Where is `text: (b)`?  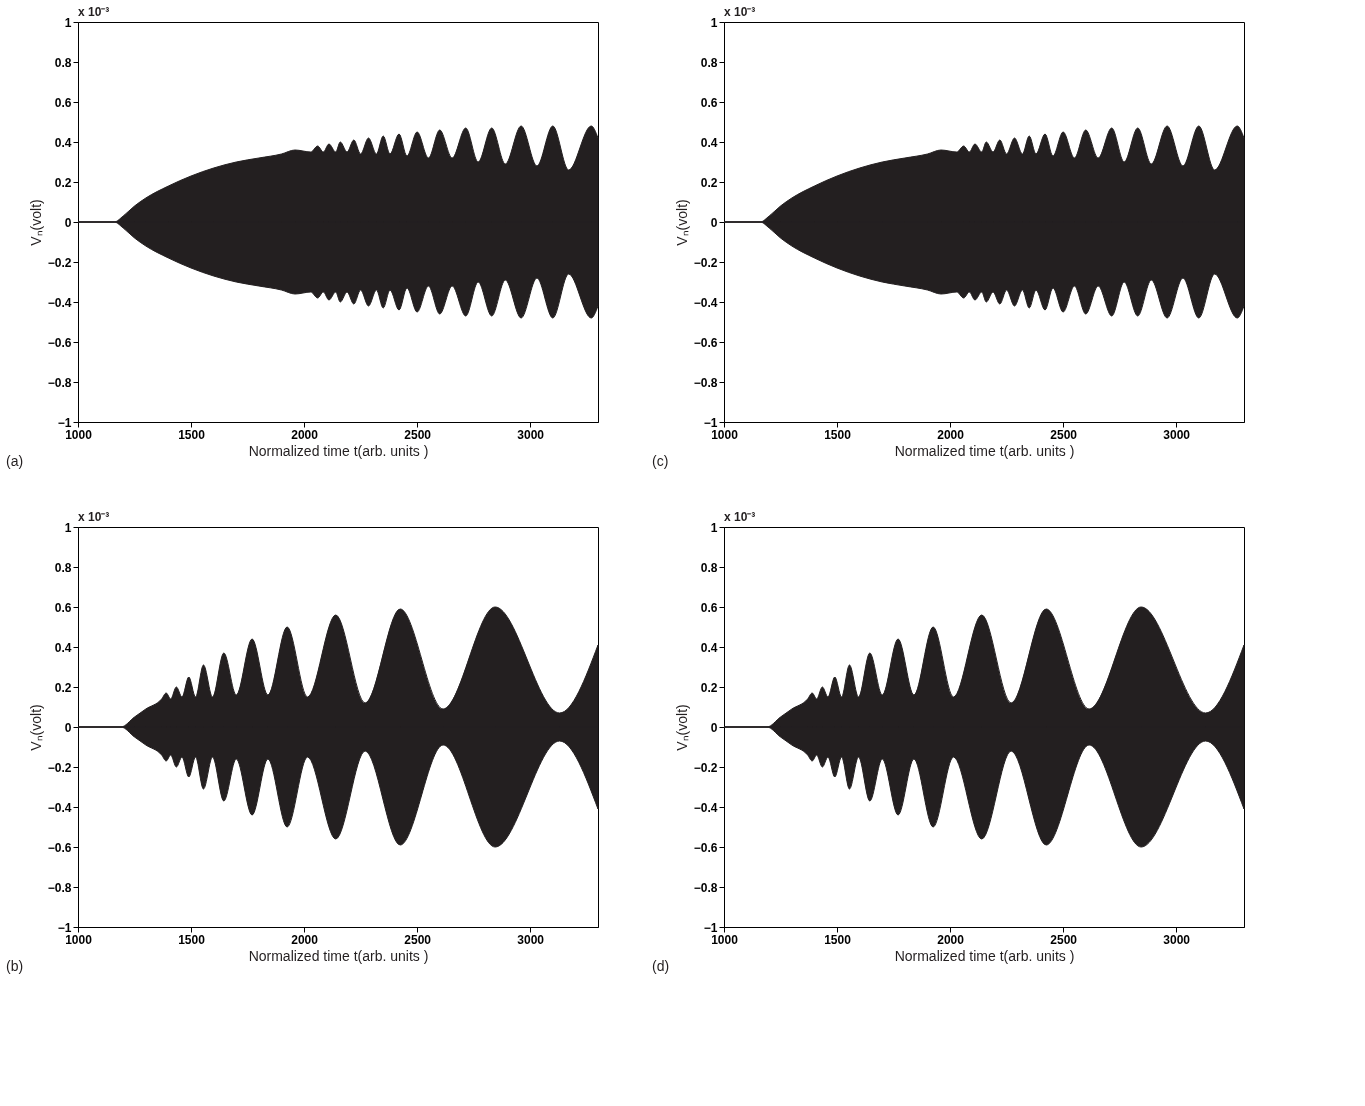 text: (b) is located at coordinates (15, 966).